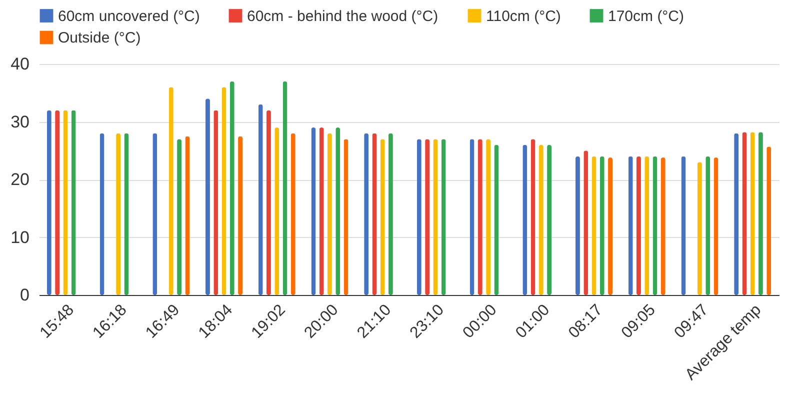 The width and height of the screenshot is (797, 401). I want to click on legend-label: 60cm uncovered (°C), so click(129, 16).